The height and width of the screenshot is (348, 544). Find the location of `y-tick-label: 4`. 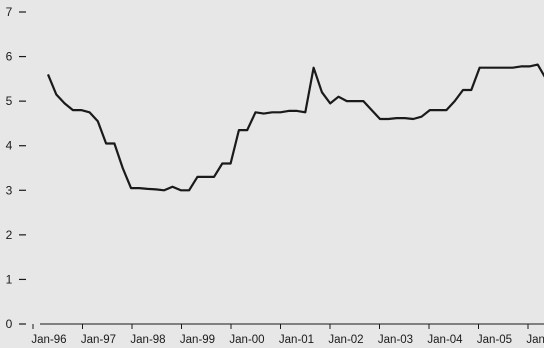

y-tick-label: 4 is located at coordinates (9, 146).